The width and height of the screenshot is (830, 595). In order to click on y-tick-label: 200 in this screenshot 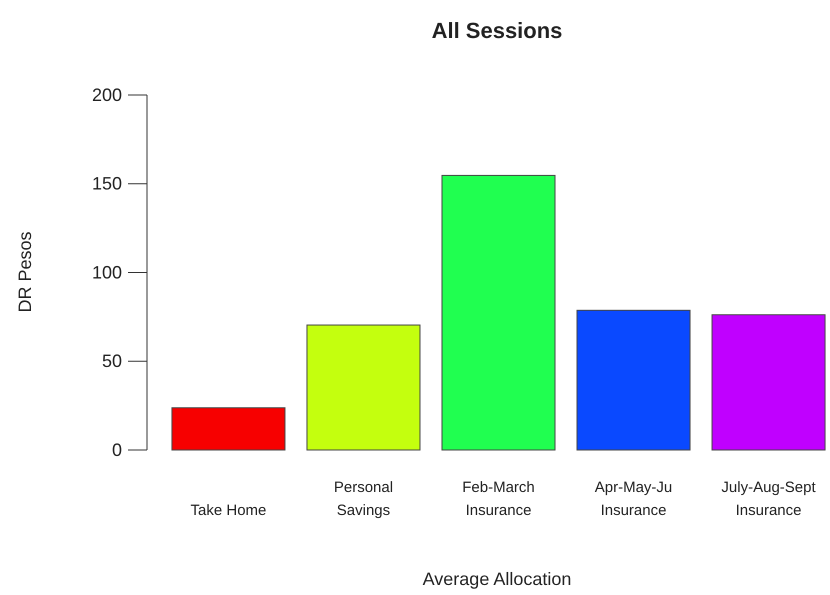, I will do `click(107, 94)`.